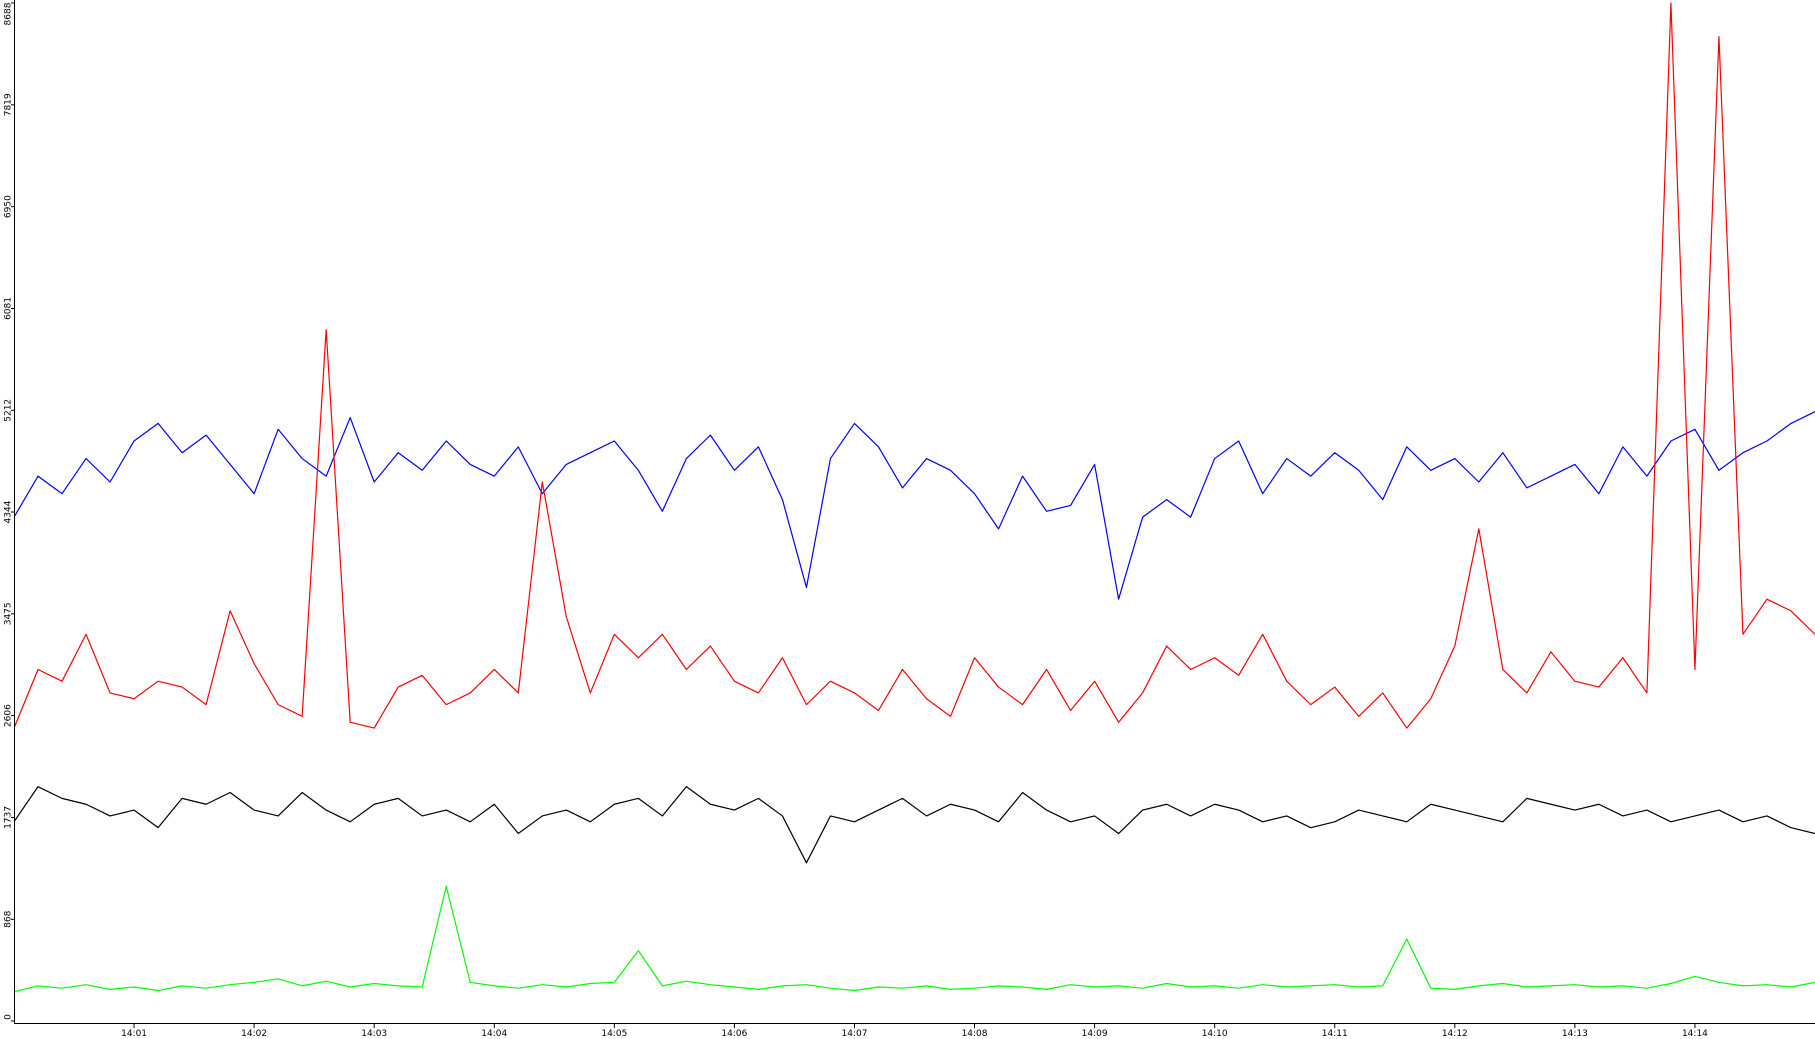  Describe the element at coordinates (134, 1034) in the screenshot. I see `x-tick-label: 14:01` at that location.